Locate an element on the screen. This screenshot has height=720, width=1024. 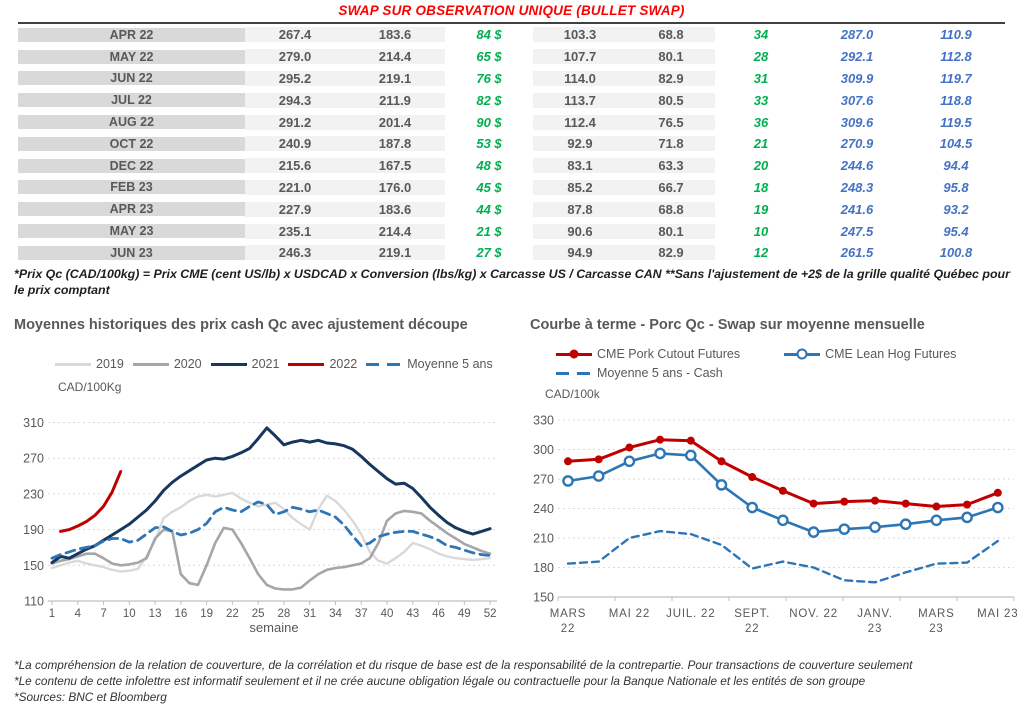
axis-tick-label: 110 is located at coordinates (34, 602).